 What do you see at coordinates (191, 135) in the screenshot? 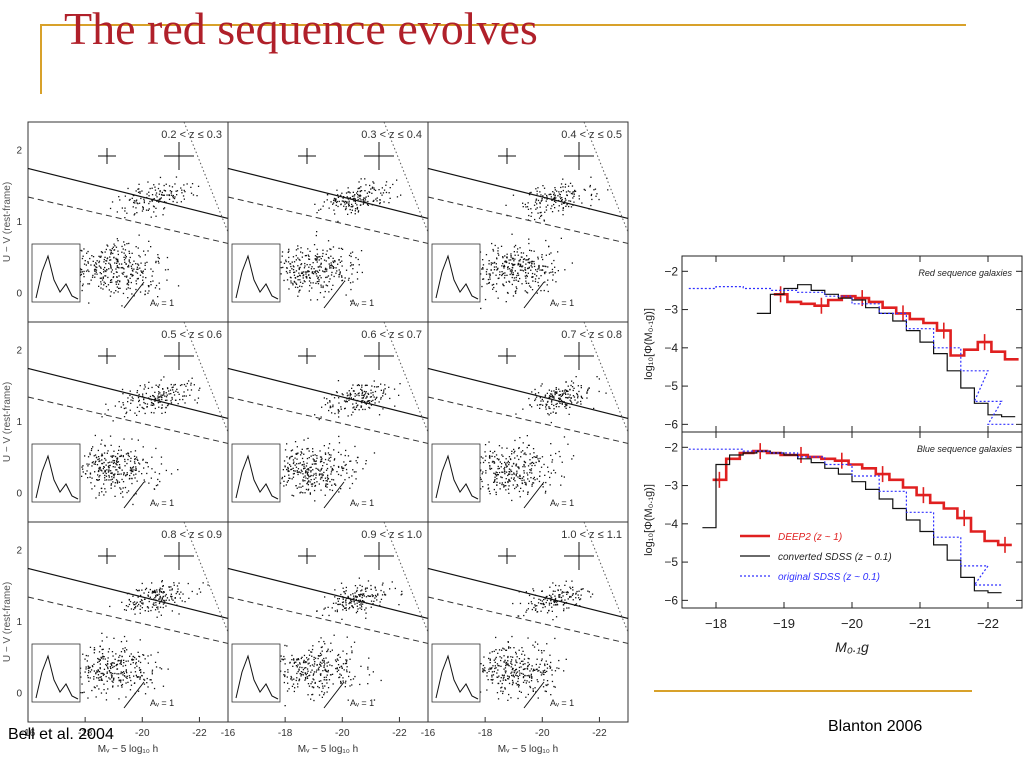
I see `panel-redshift-label: 0.2 < z ≤ 0.3` at bounding box center [191, 135].